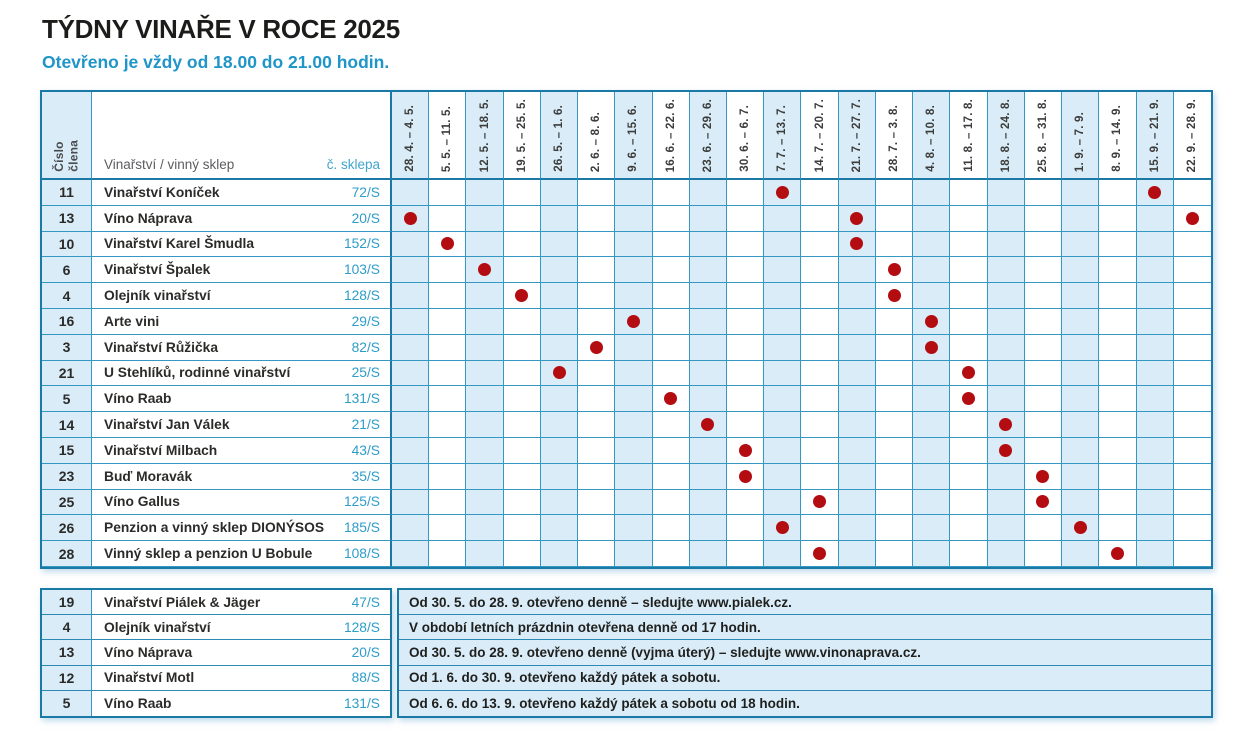  Describe the element at coordinates (242, 218) in the screenshot. I see `winery-cell: Víno Náprava 20/S` at that location.